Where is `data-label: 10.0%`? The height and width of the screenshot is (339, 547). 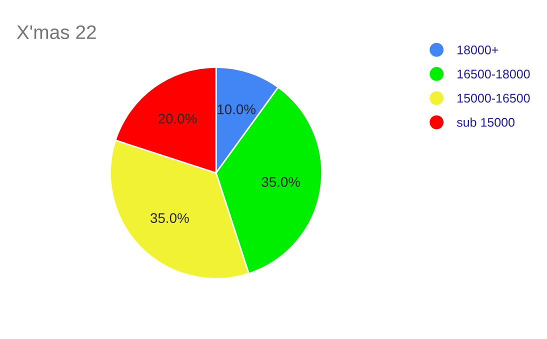 data-label: 10.0% is located at coordinates (237, 109).